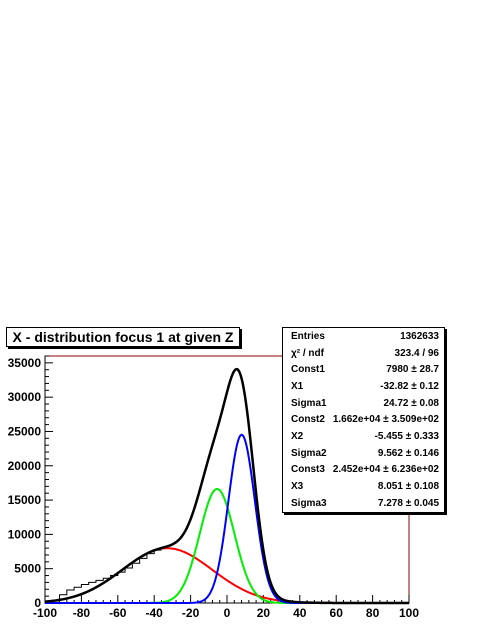 Image resolution: width=491 pixels, height=635 pixels. Describe the element at coordinates (297, 386) in the screenshot. I see `stats-label: X1` at that location.